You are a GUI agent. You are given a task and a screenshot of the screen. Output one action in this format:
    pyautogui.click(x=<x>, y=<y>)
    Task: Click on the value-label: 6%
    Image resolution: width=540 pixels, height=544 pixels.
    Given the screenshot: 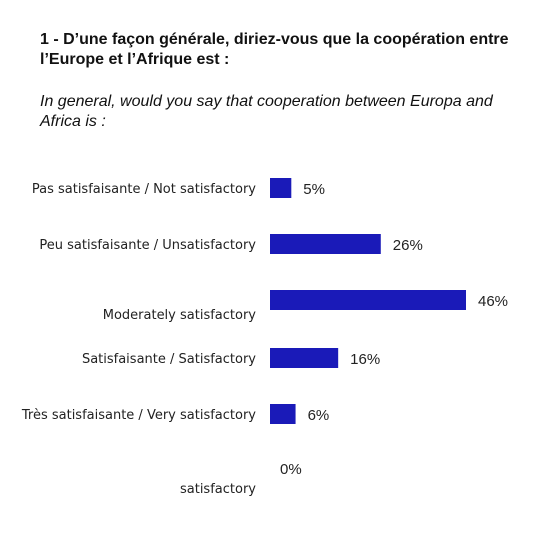 What is the action you would take?
    pyautogui.click(x=319, y=415)
    